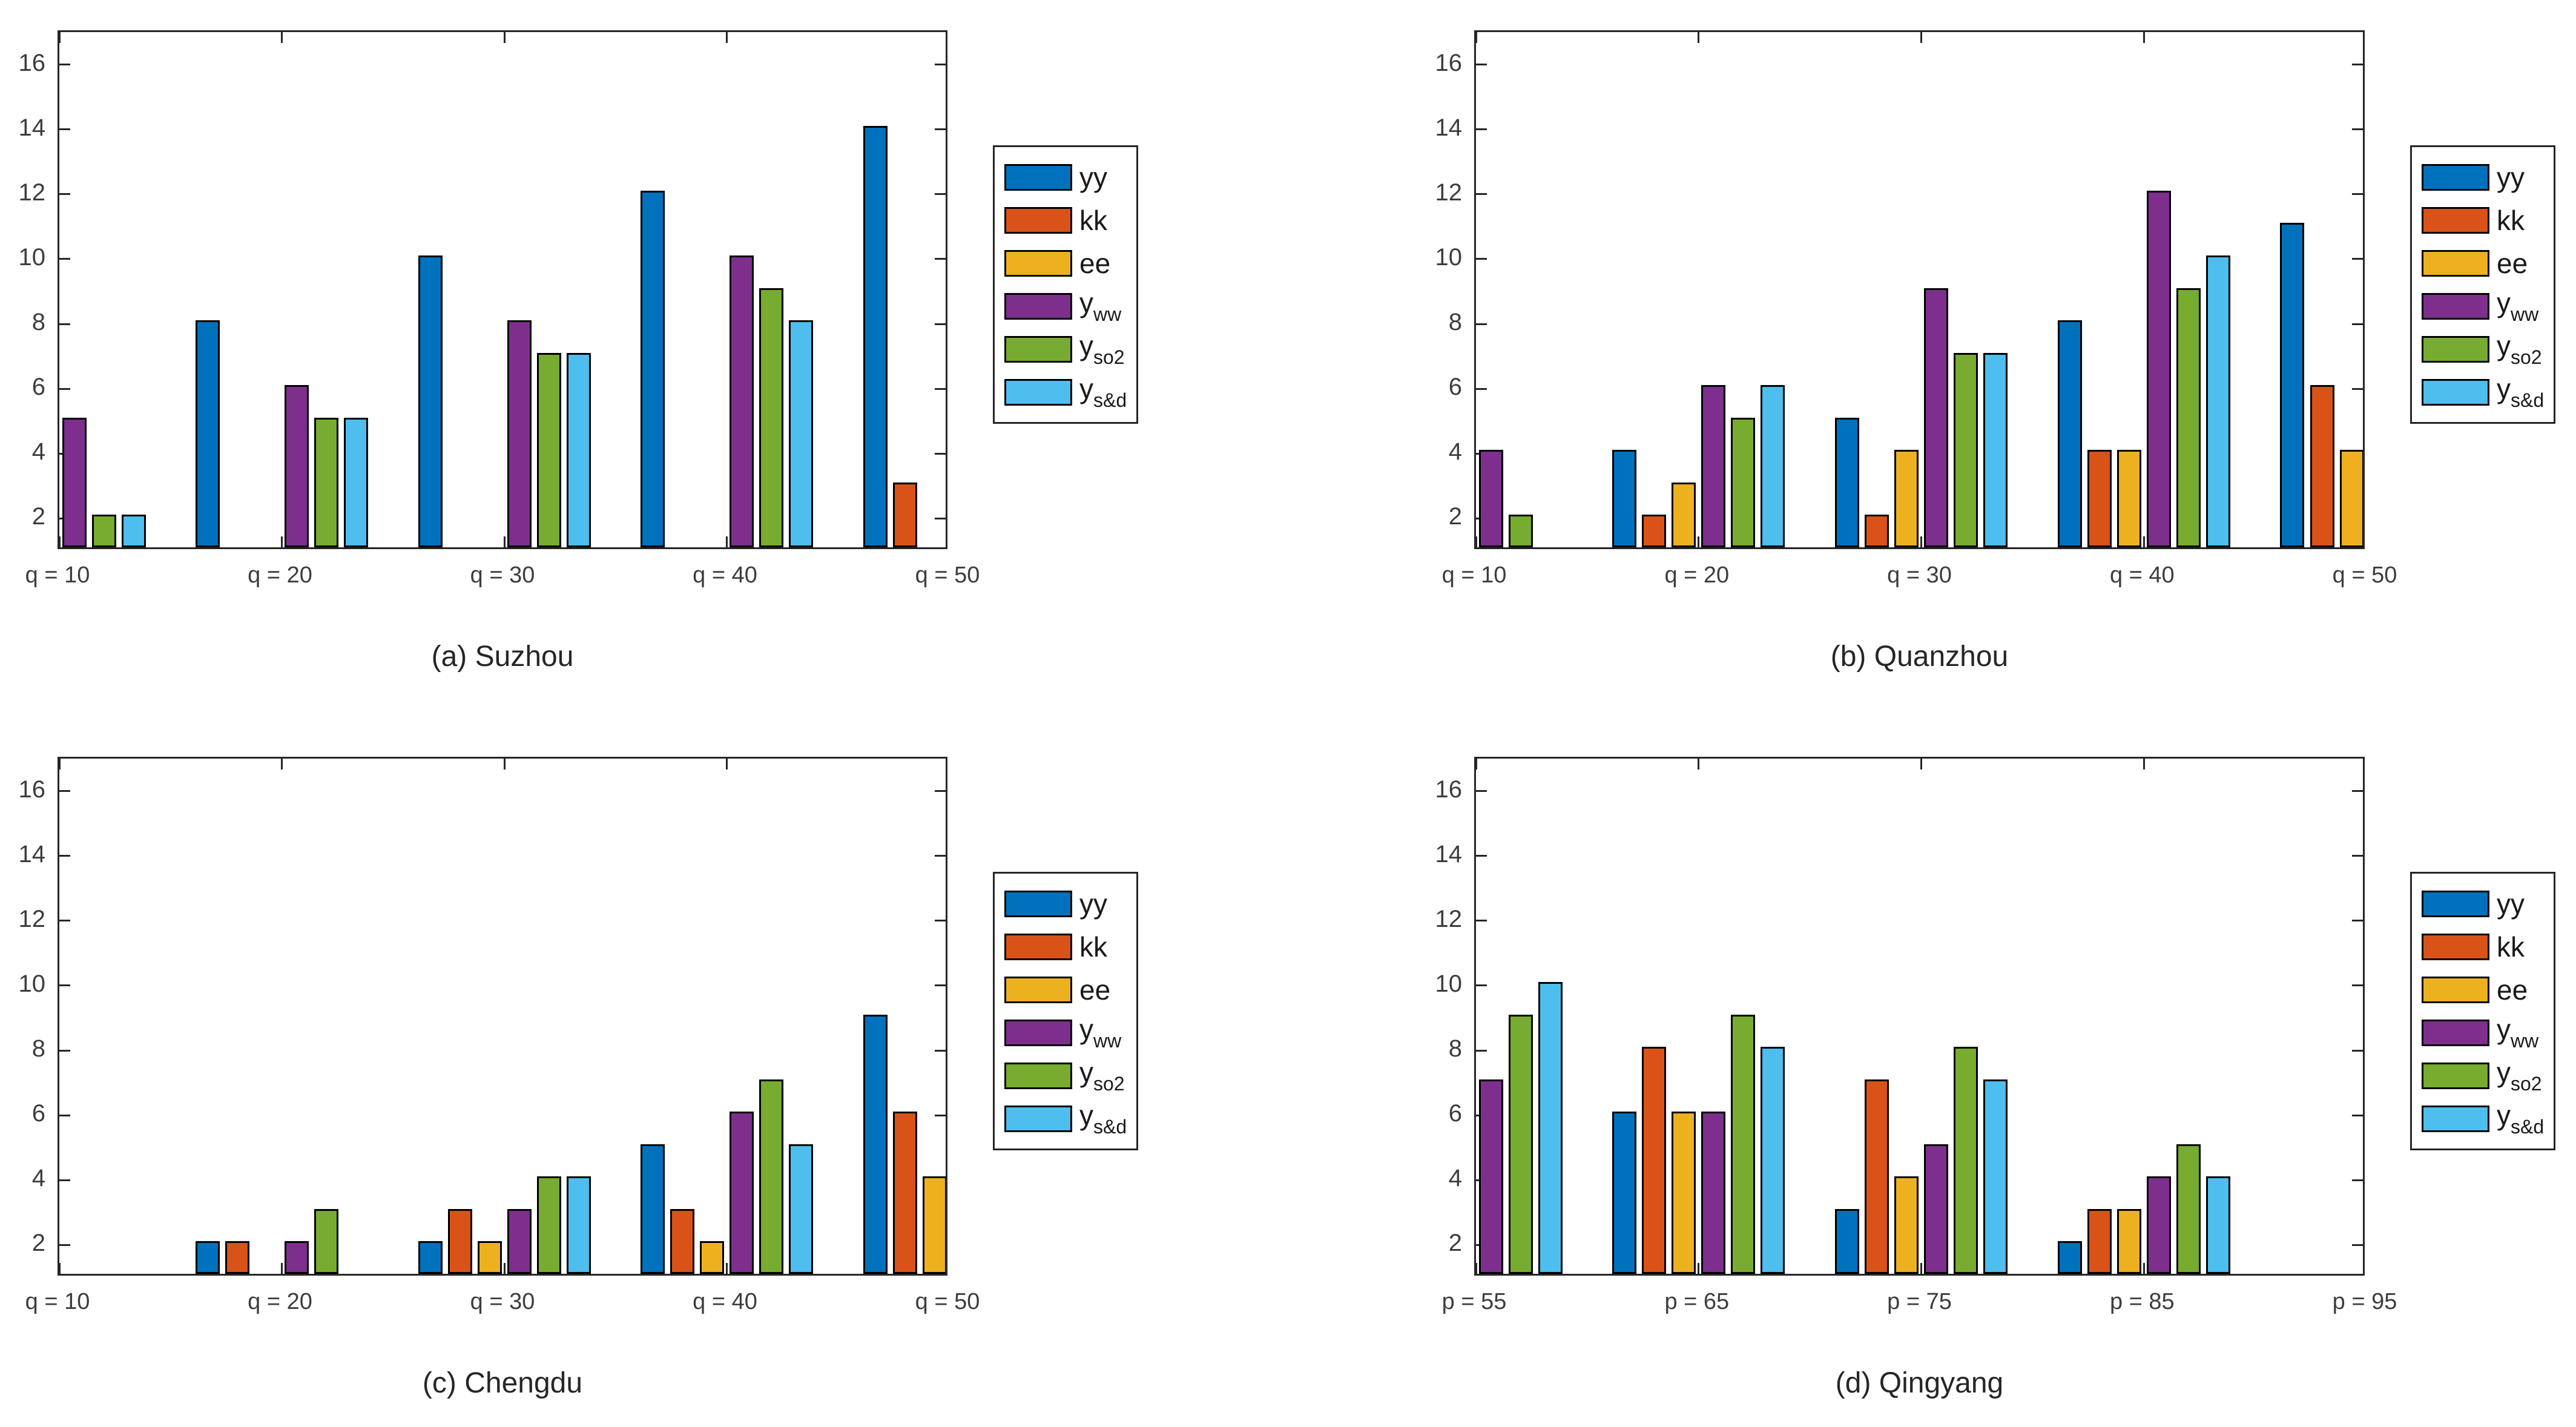  I want to click on legend-label: yso2, so click(2519, 1075).